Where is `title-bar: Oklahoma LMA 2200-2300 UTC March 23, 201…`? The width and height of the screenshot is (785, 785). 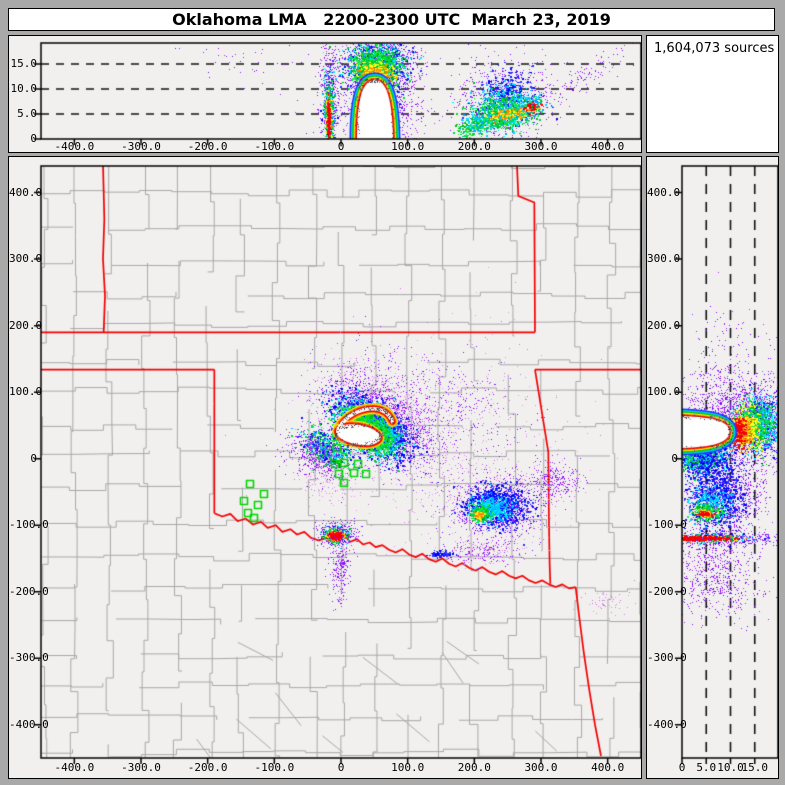 title-bar: Oklahoma LMA 2200-2300 UTC March 23, 201… is located at coordinates (391, 19).